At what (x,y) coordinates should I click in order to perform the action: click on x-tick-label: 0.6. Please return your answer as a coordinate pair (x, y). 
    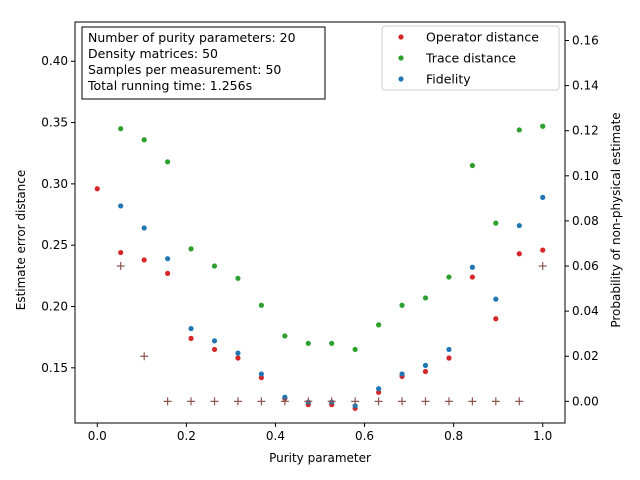
    Looking at the image, I should click on (364, 436).